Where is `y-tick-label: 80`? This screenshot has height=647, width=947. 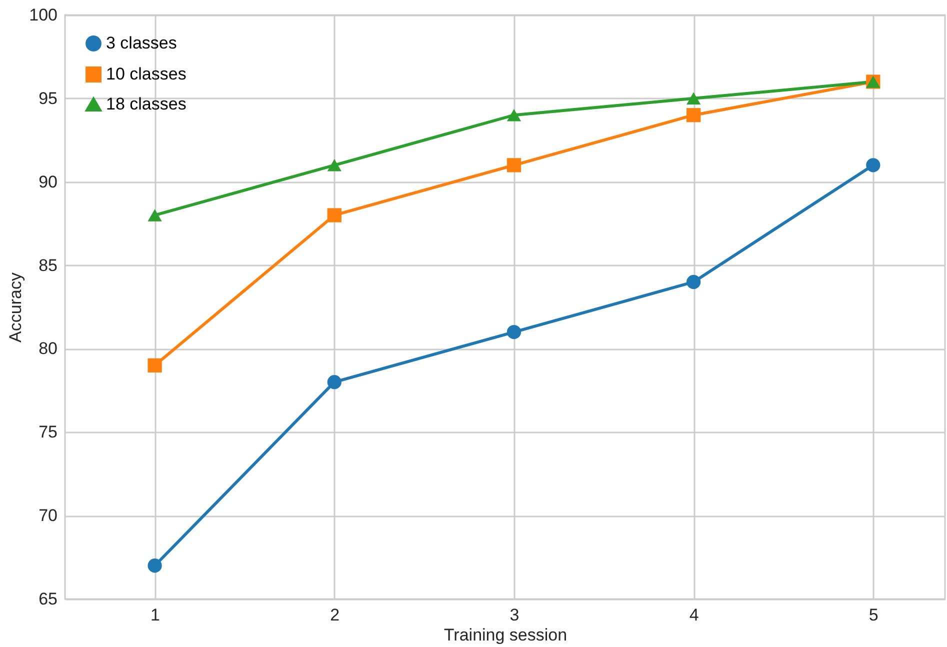 y-tick-label: 80 is located at coordinates (48, 348).